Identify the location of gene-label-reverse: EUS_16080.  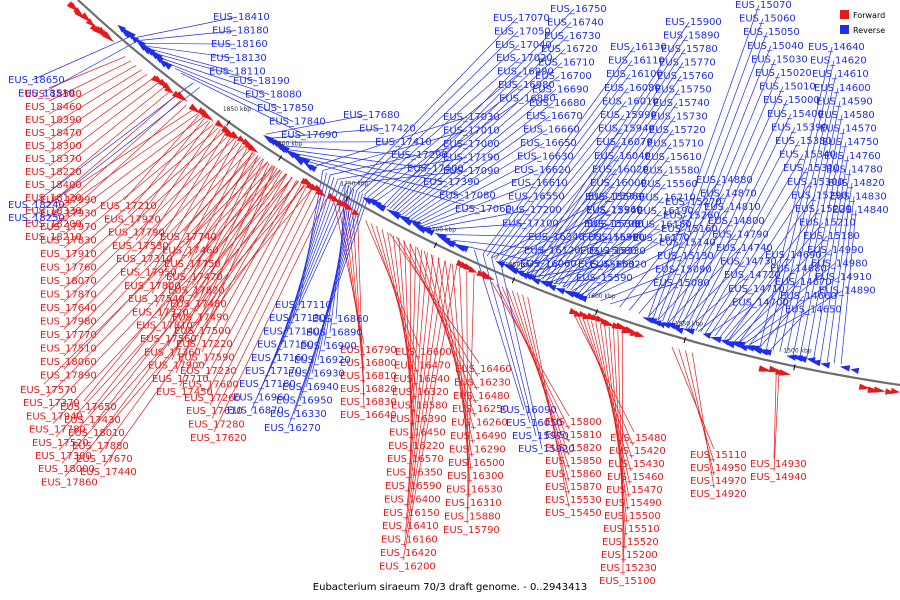
(632, 88).